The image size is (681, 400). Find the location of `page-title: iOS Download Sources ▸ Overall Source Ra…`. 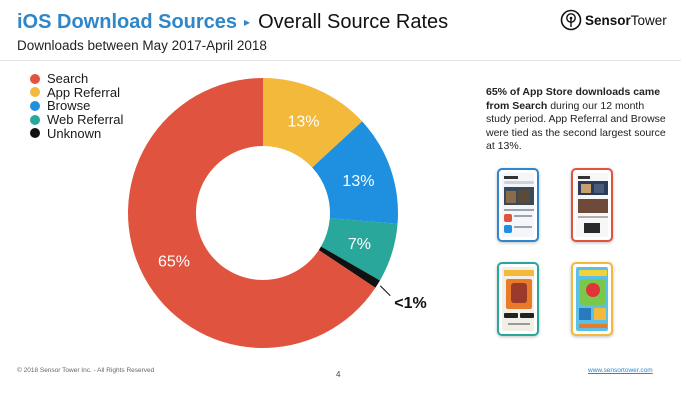

page-title: iOS Download Sources ▸ Overall Source Ra… is located at coordinates (232, 22).